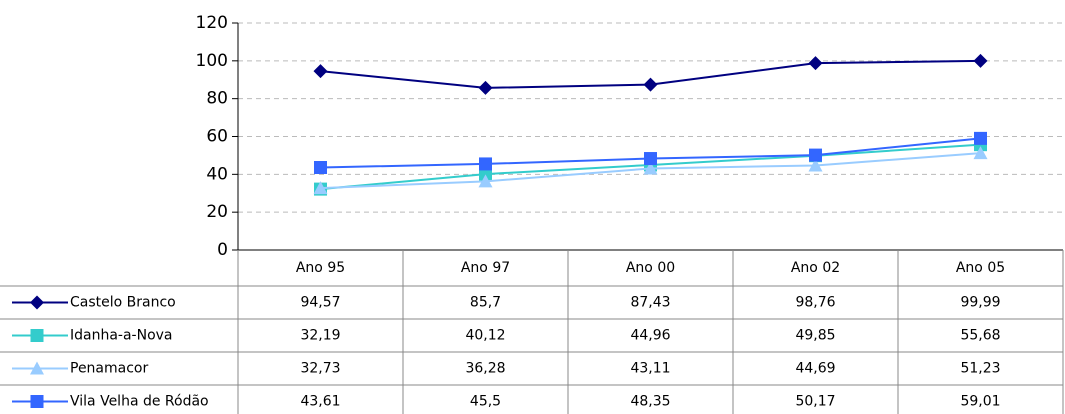  What do you see at coordinates (123, 303) in the screenshot?
I see `legend-label: Castelo Branco` at bounding box center [123, 303].